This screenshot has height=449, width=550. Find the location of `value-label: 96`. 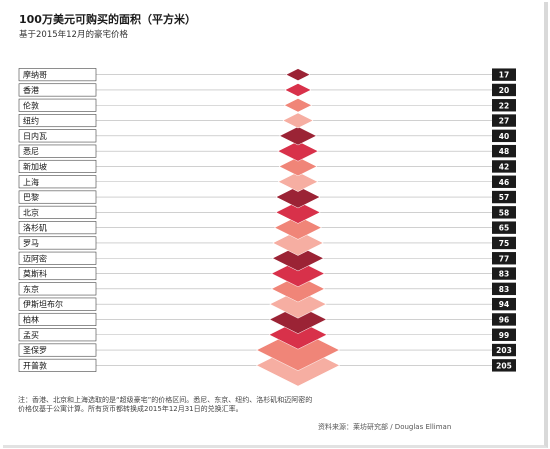

value-label: 96 is located at coordinates (504, 319).